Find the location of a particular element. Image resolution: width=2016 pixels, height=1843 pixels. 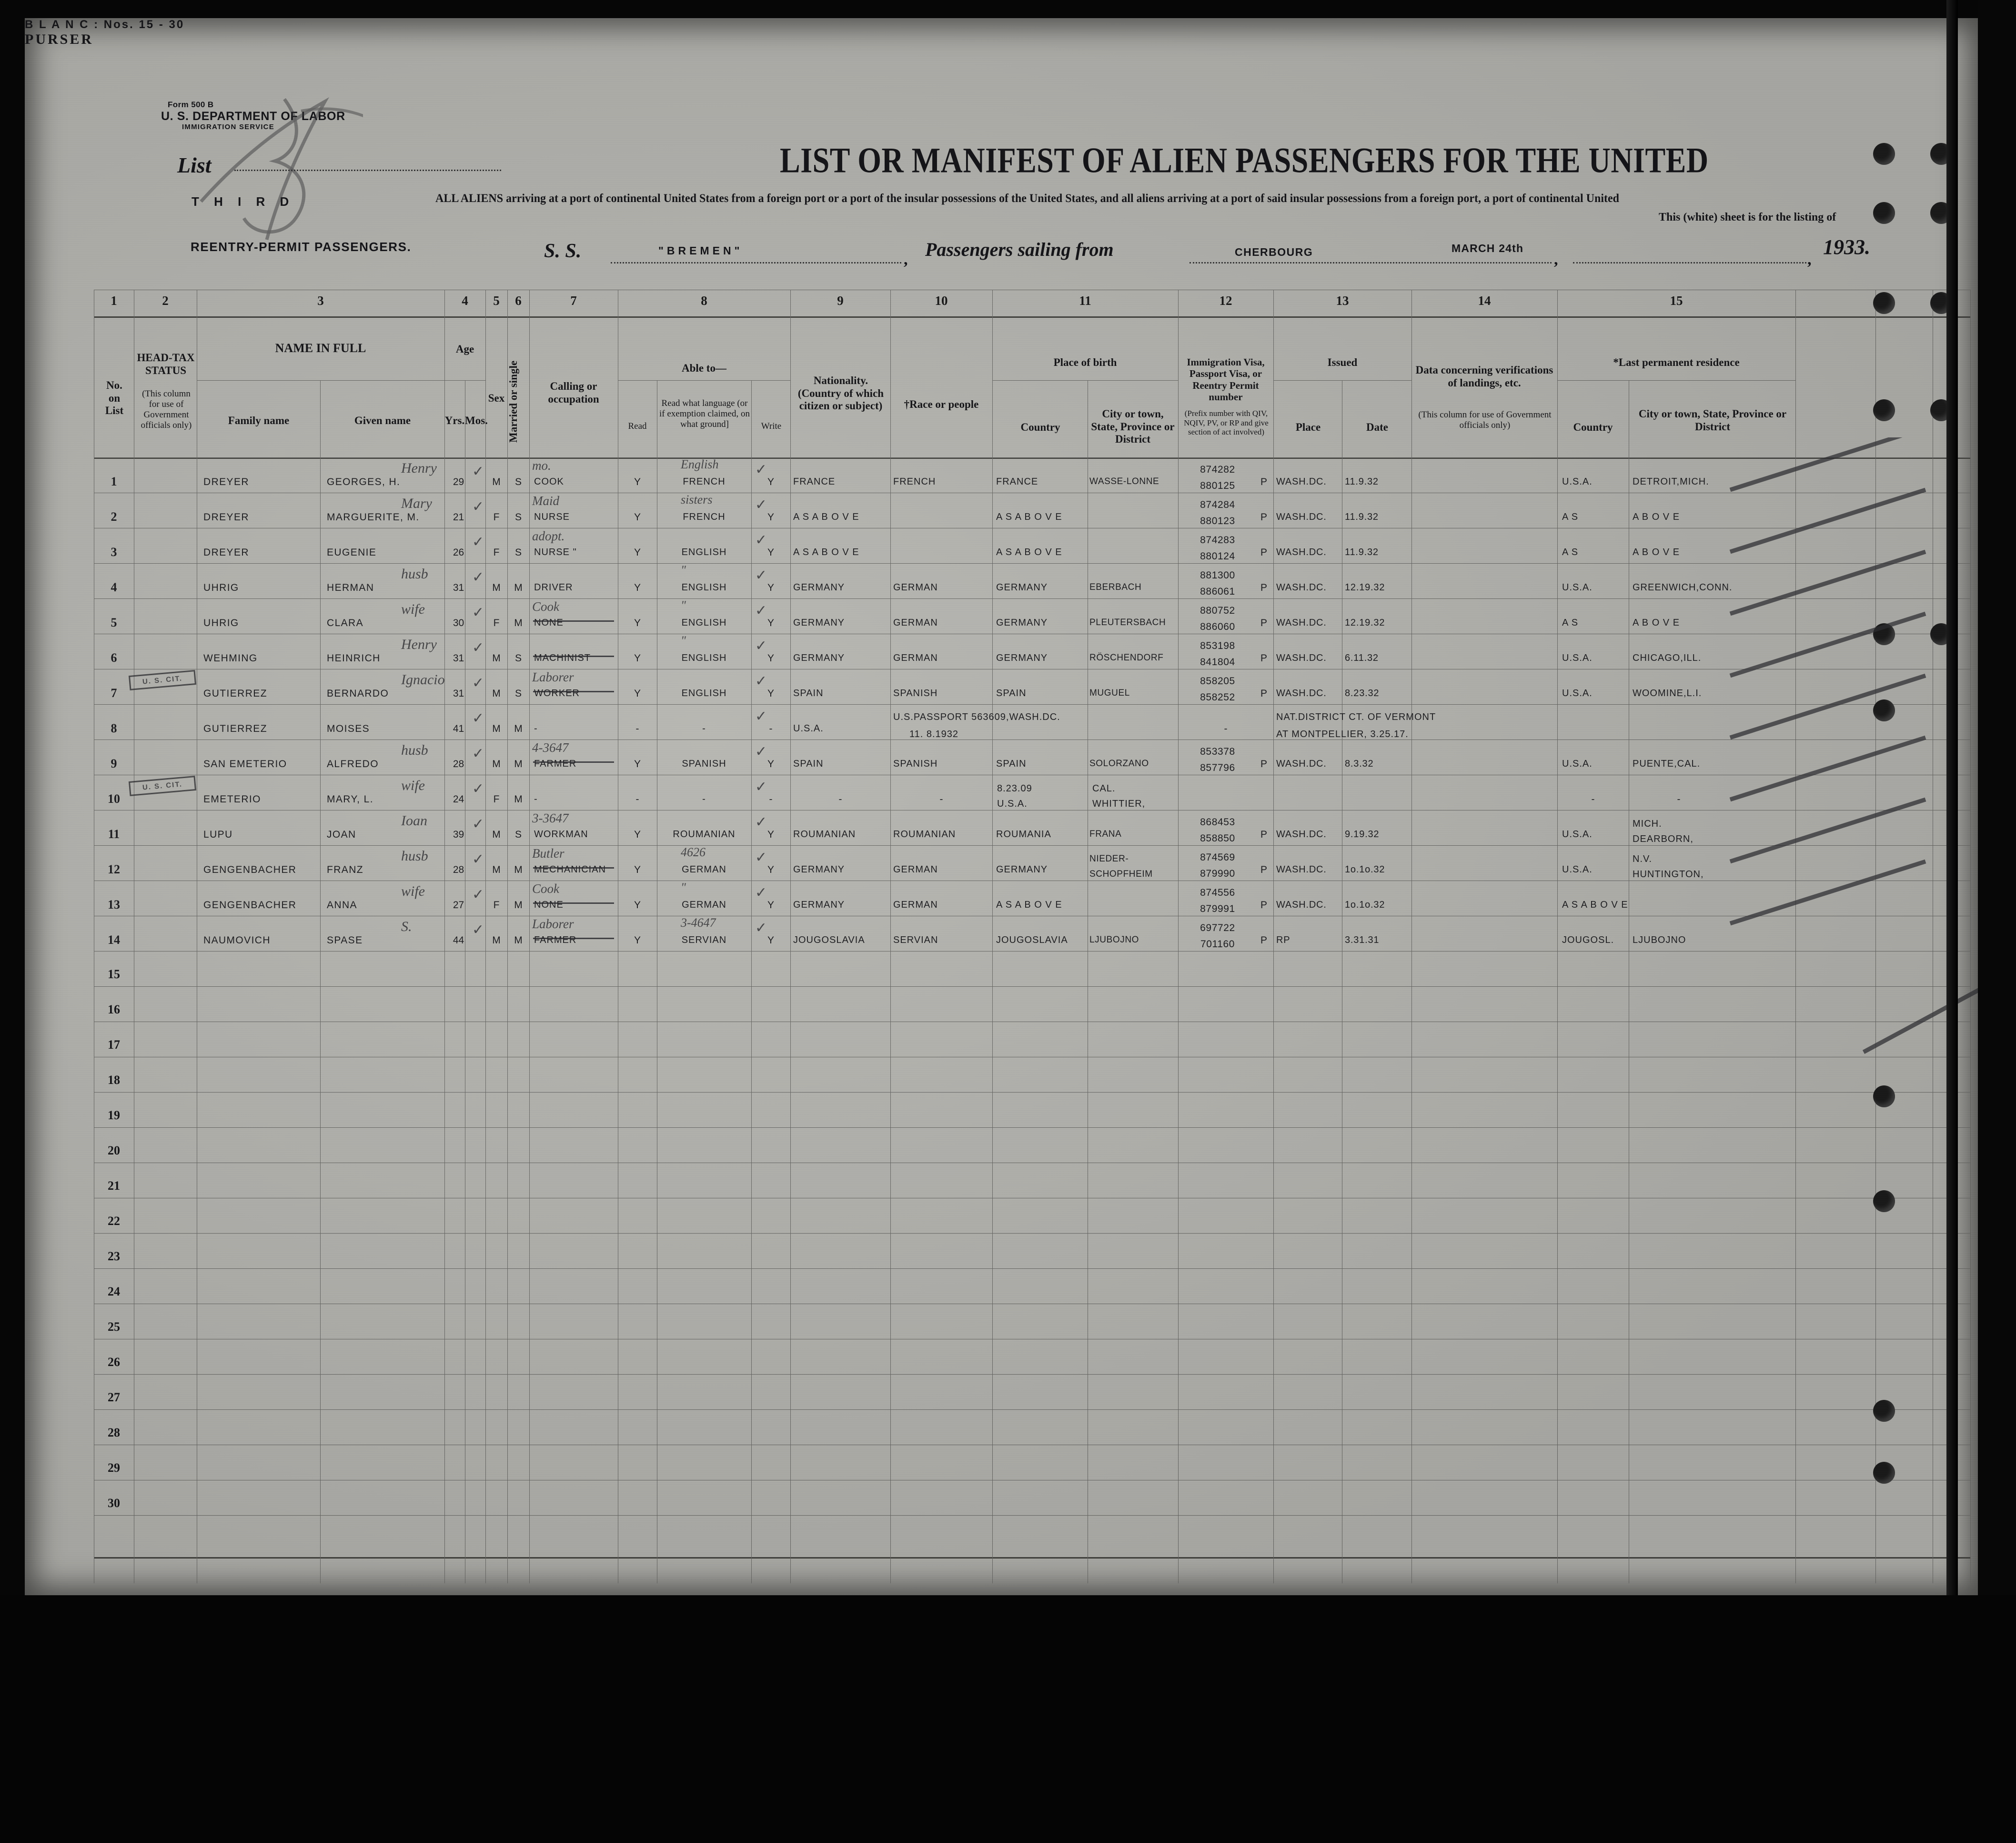

blanc-note: B L A N C : Nos. 15 - 30 is located at coordinates (105, 24).